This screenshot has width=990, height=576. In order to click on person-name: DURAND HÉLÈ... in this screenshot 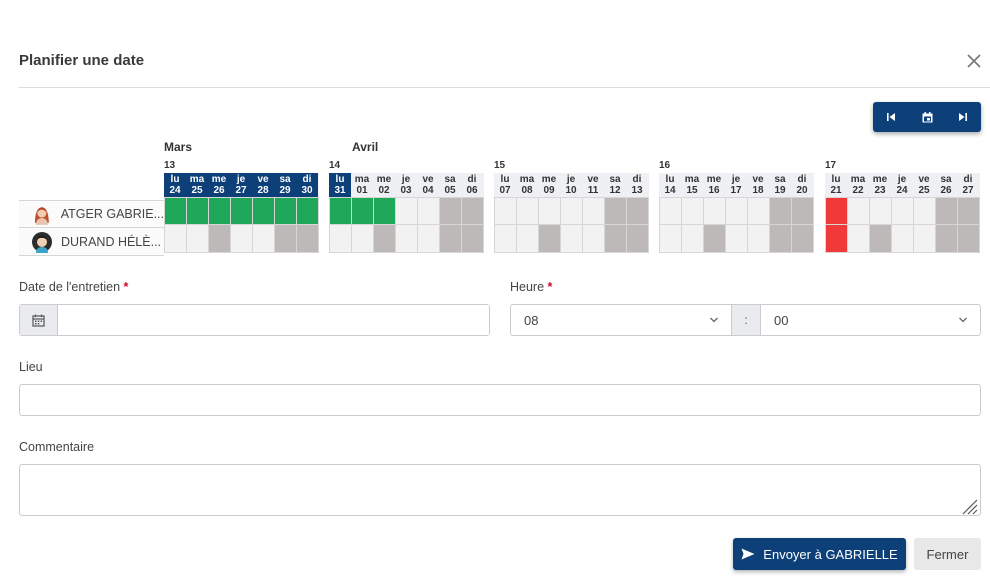, I will do `click(111, 241)`.